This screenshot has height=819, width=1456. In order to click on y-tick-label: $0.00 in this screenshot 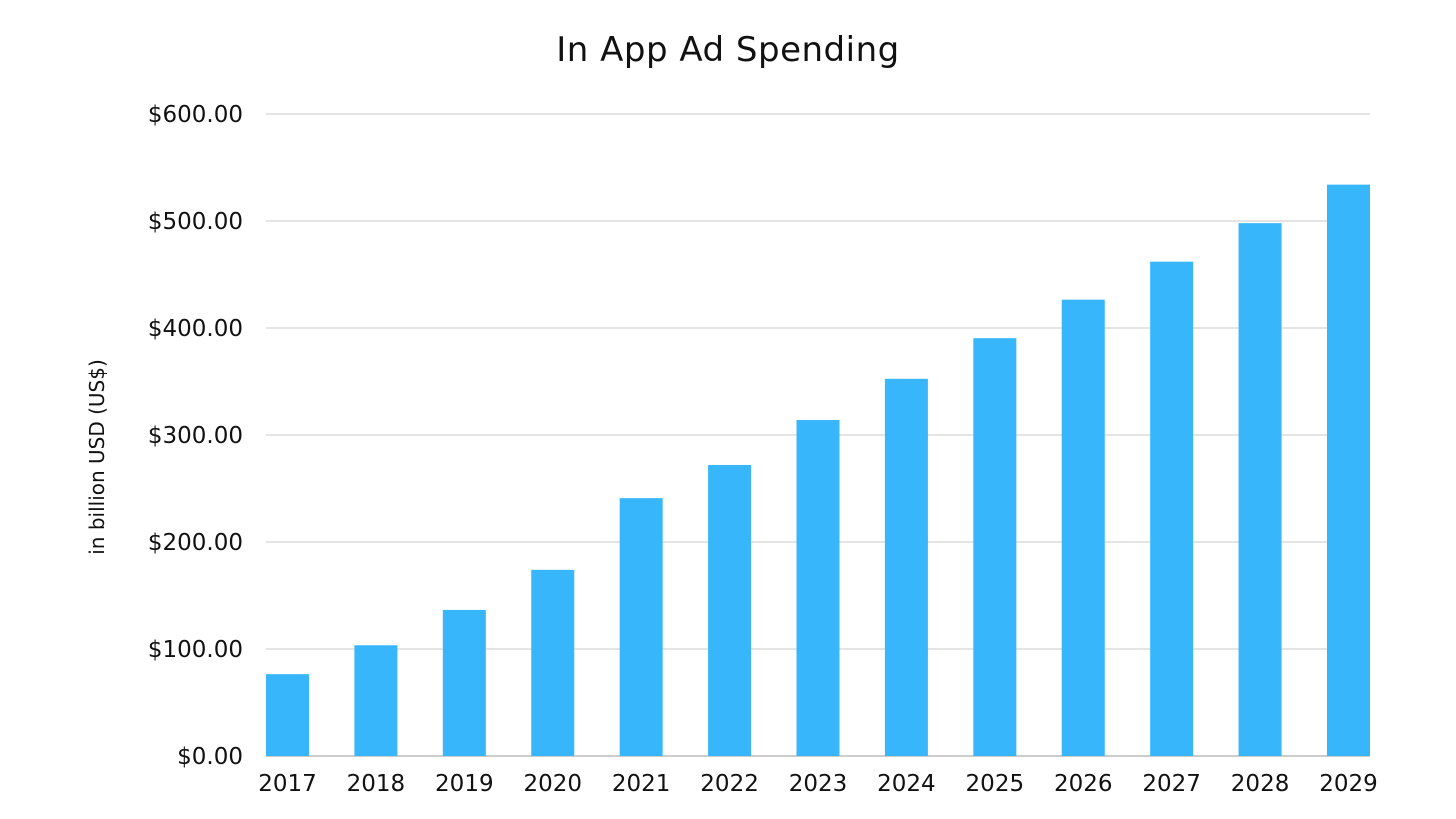, I will do `click(210, 757)`.